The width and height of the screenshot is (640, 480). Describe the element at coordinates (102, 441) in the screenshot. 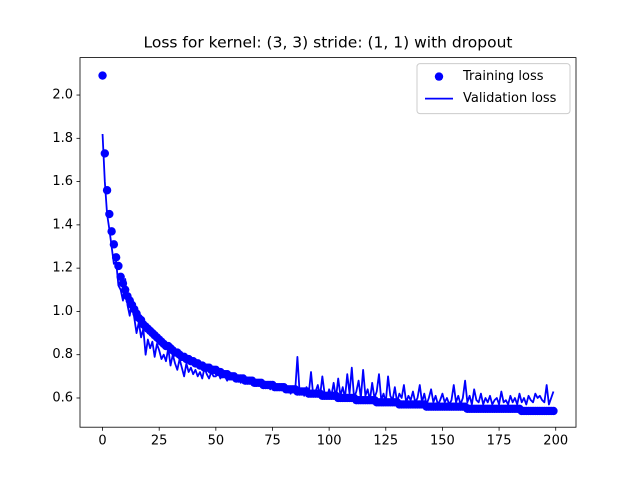

I see `x-tick-label: 0` at that location.